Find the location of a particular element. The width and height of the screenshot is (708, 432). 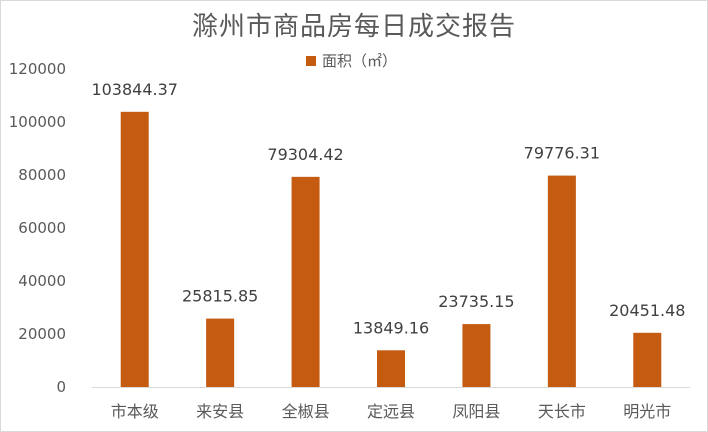

y-tick-label: 40000 is located at coordinates (42, 281).